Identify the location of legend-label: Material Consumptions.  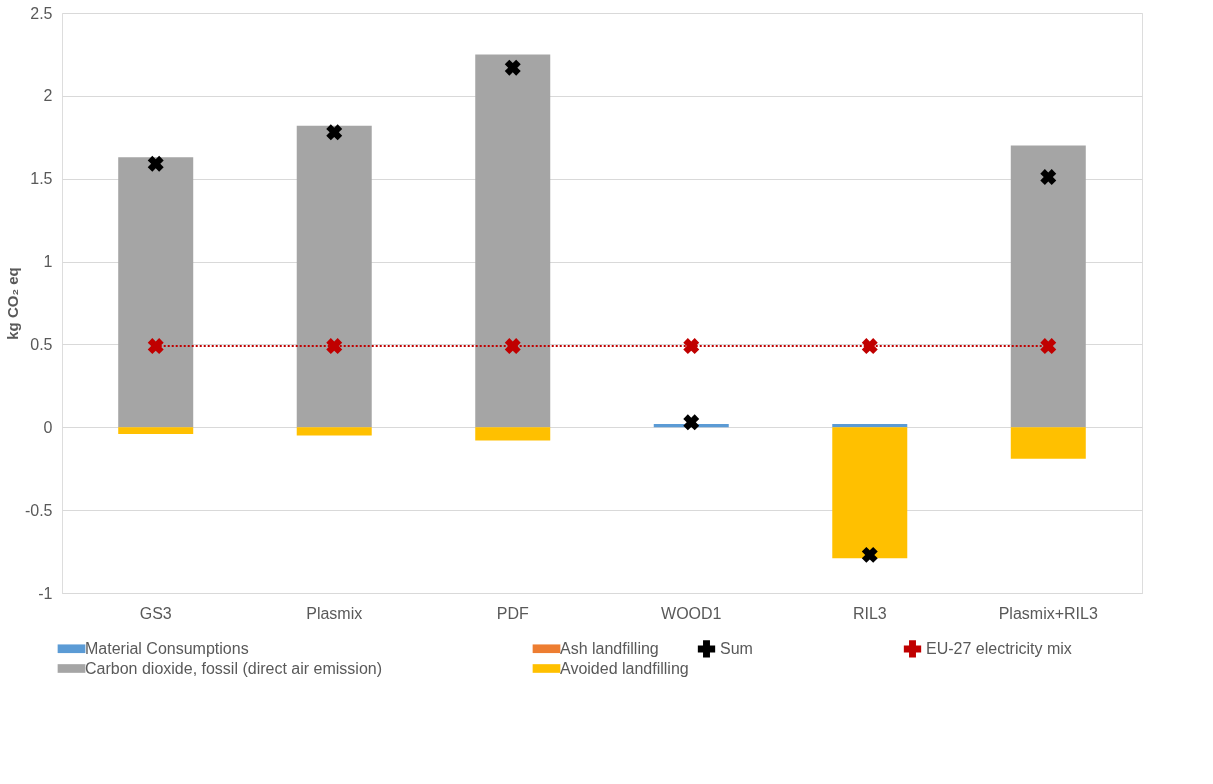
(167, 648).